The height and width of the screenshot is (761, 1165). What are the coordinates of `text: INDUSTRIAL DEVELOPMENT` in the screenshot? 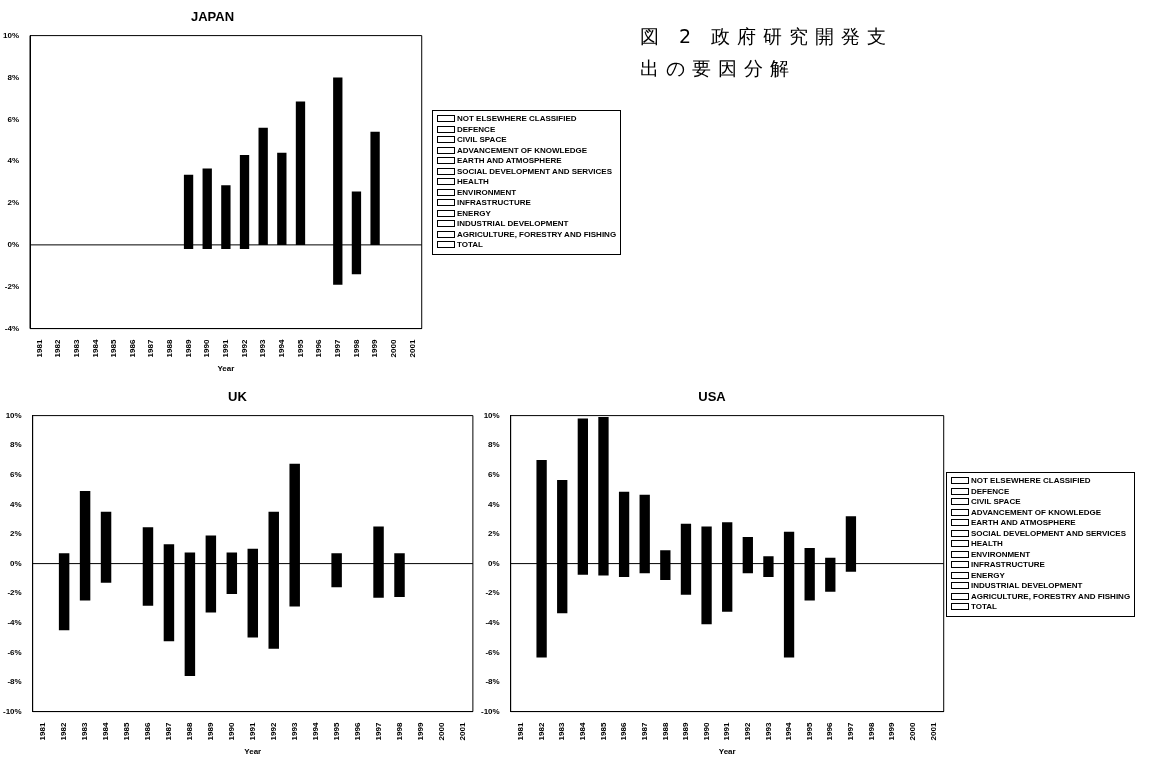 It's located at (1027, 586).